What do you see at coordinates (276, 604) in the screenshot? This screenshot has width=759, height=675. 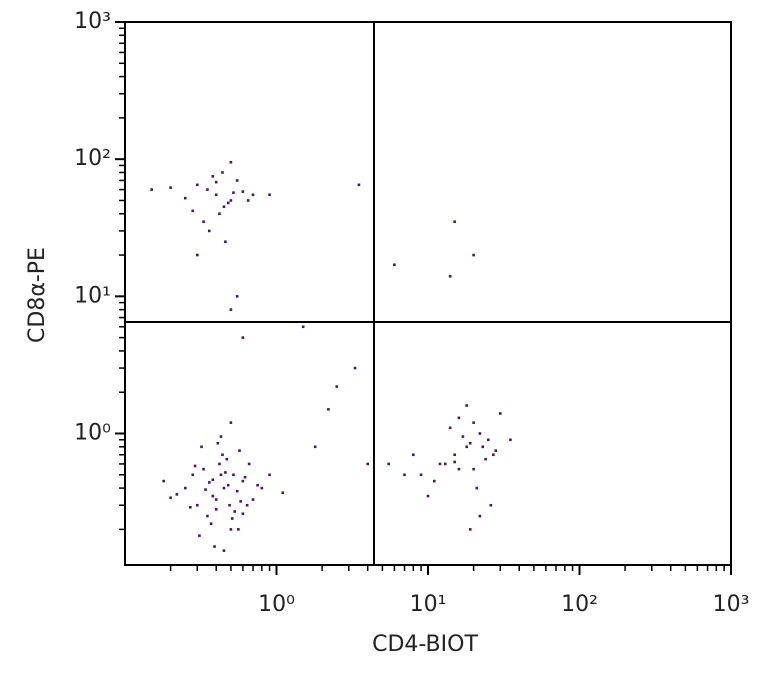 I see `x-tick-label: 10⁰` at bounding box center [276, 604].